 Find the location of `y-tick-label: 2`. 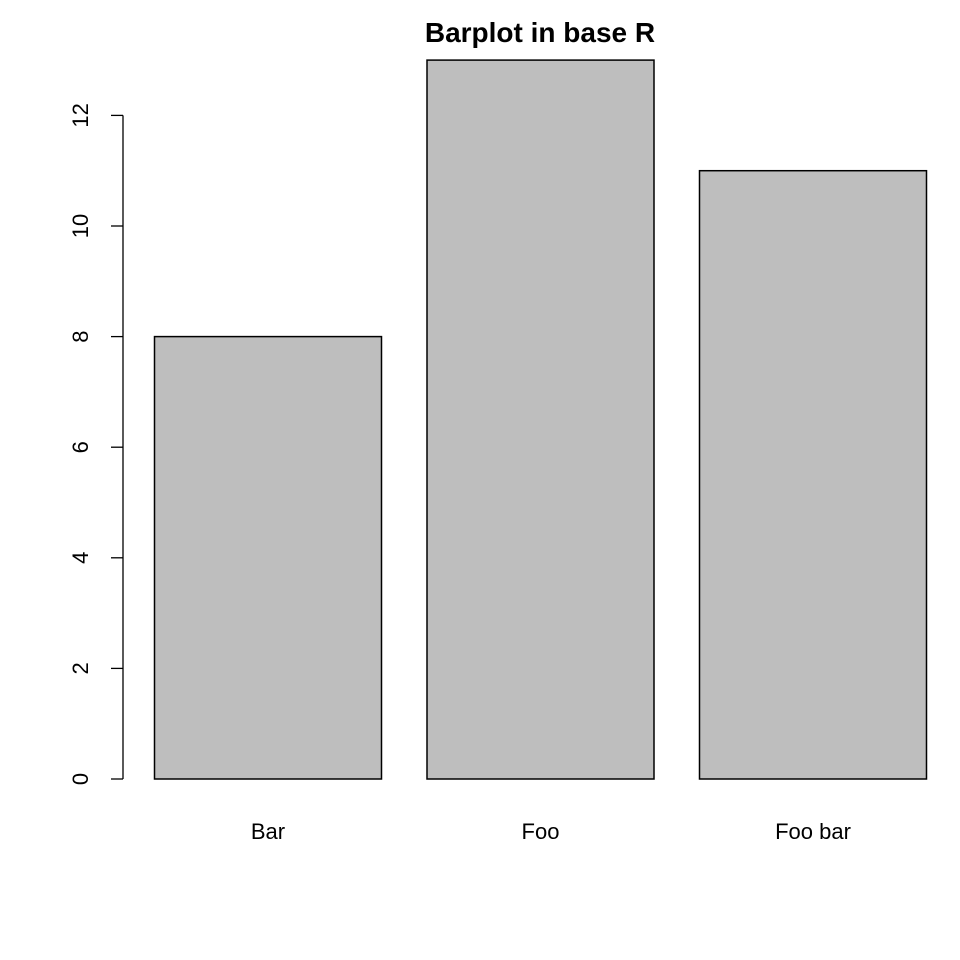

y-tick-label: 2 is located at coordinates (80, 668).